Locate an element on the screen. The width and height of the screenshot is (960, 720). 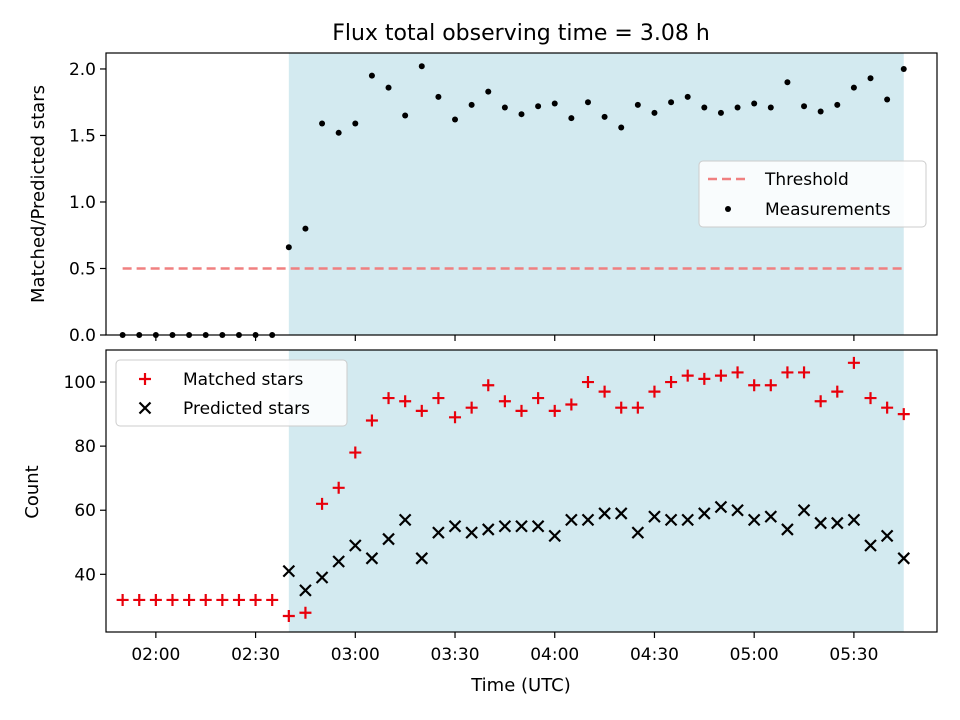
legend-measurements-swatch is located at coordinates (728, 209).